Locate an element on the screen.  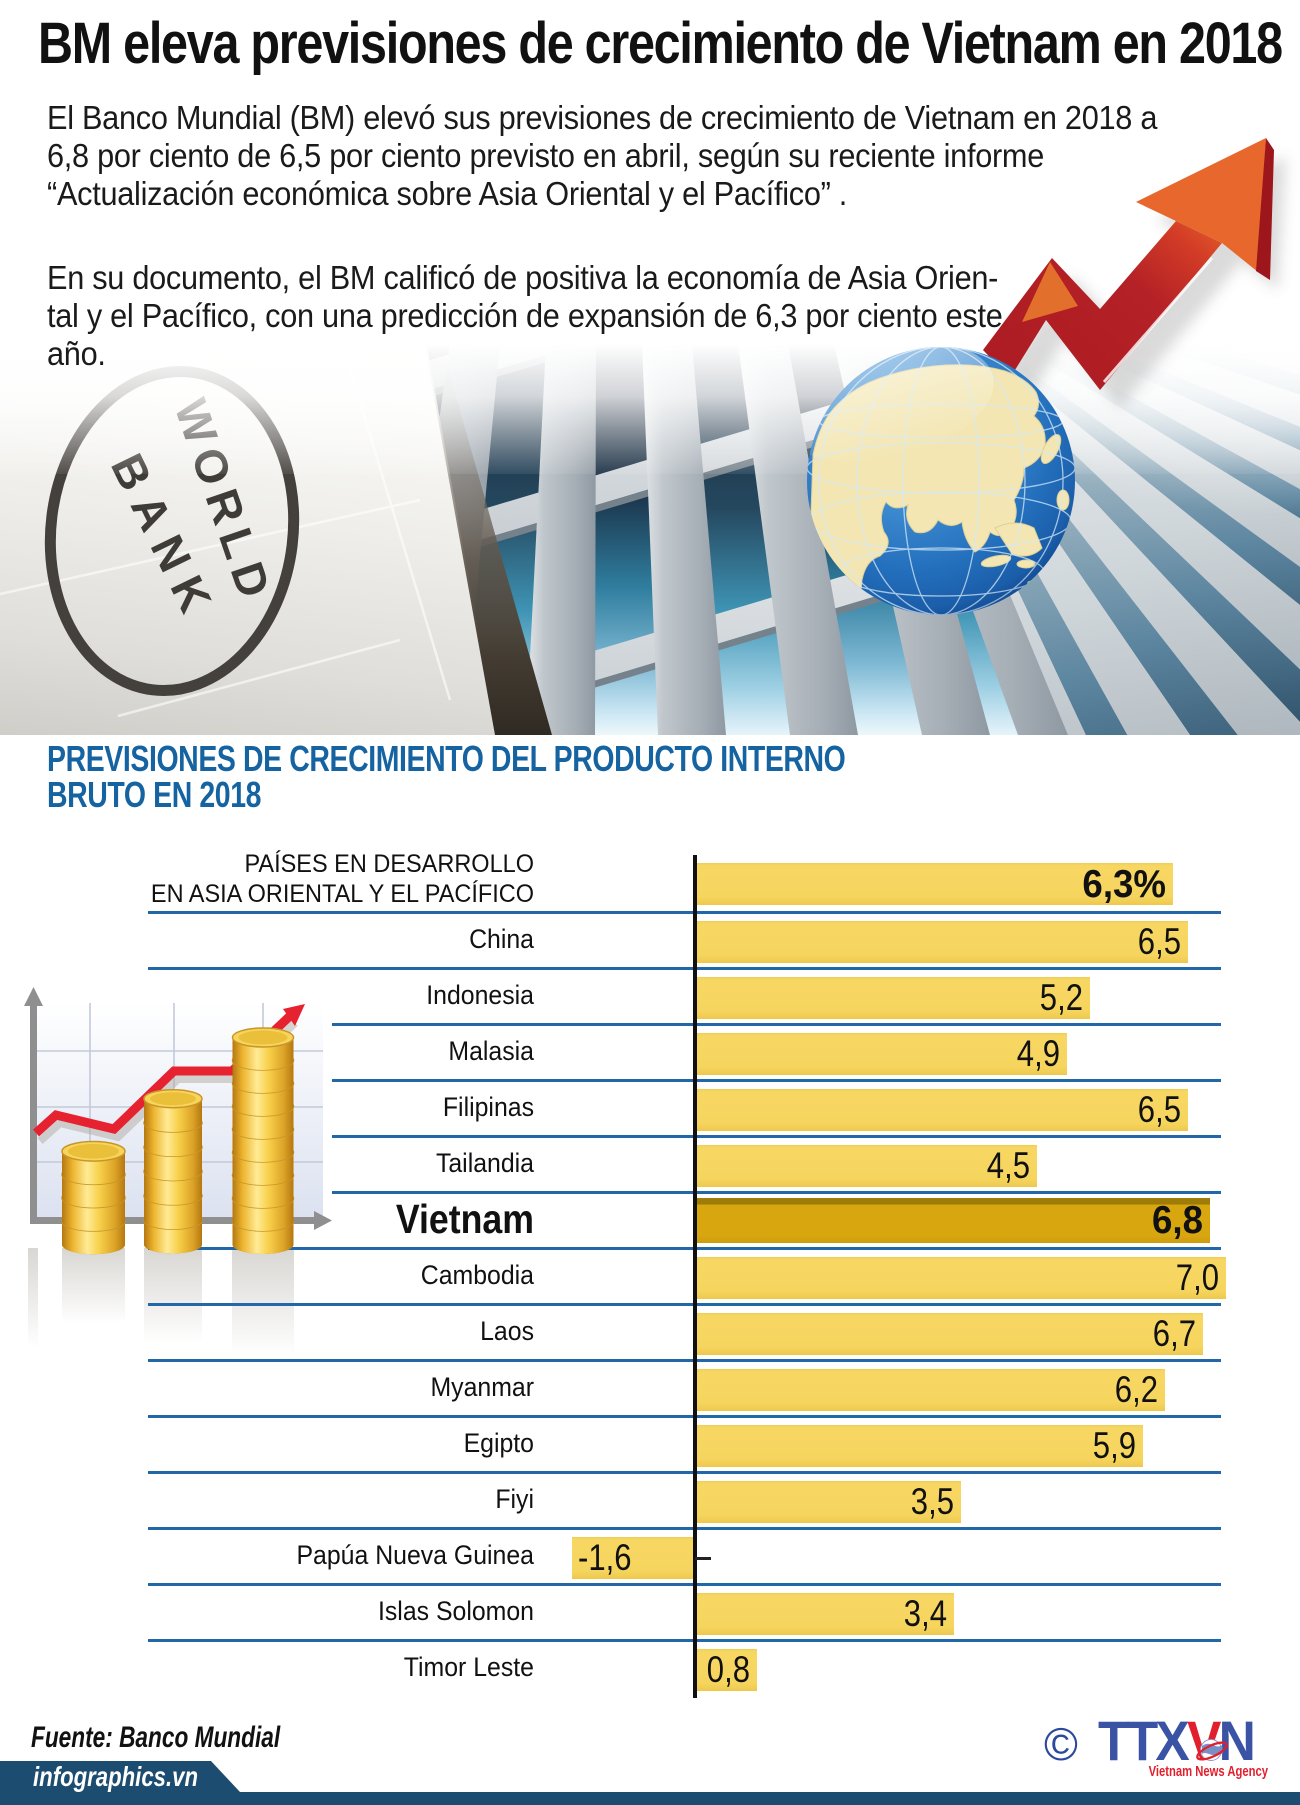
svg-text: infographics.vn is located at coordinates (115, 1776).